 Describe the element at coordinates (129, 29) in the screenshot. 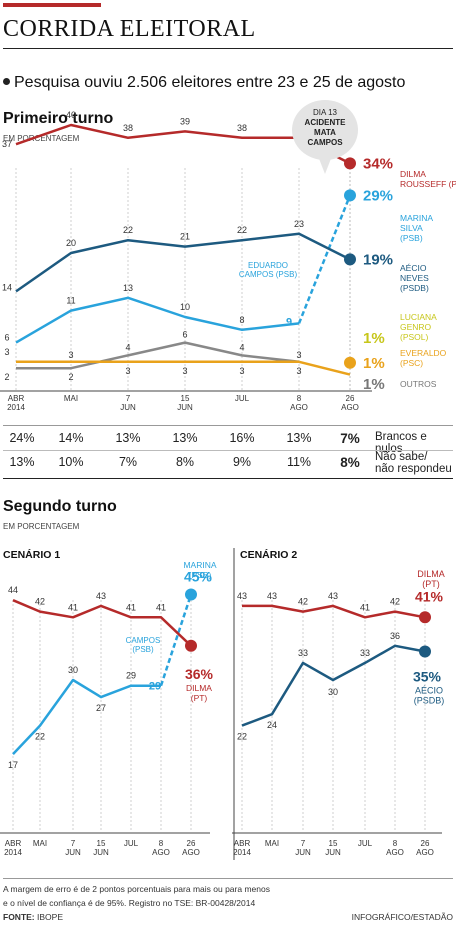

I see `page-title: CORRIDA ELEITORAL` at that location.